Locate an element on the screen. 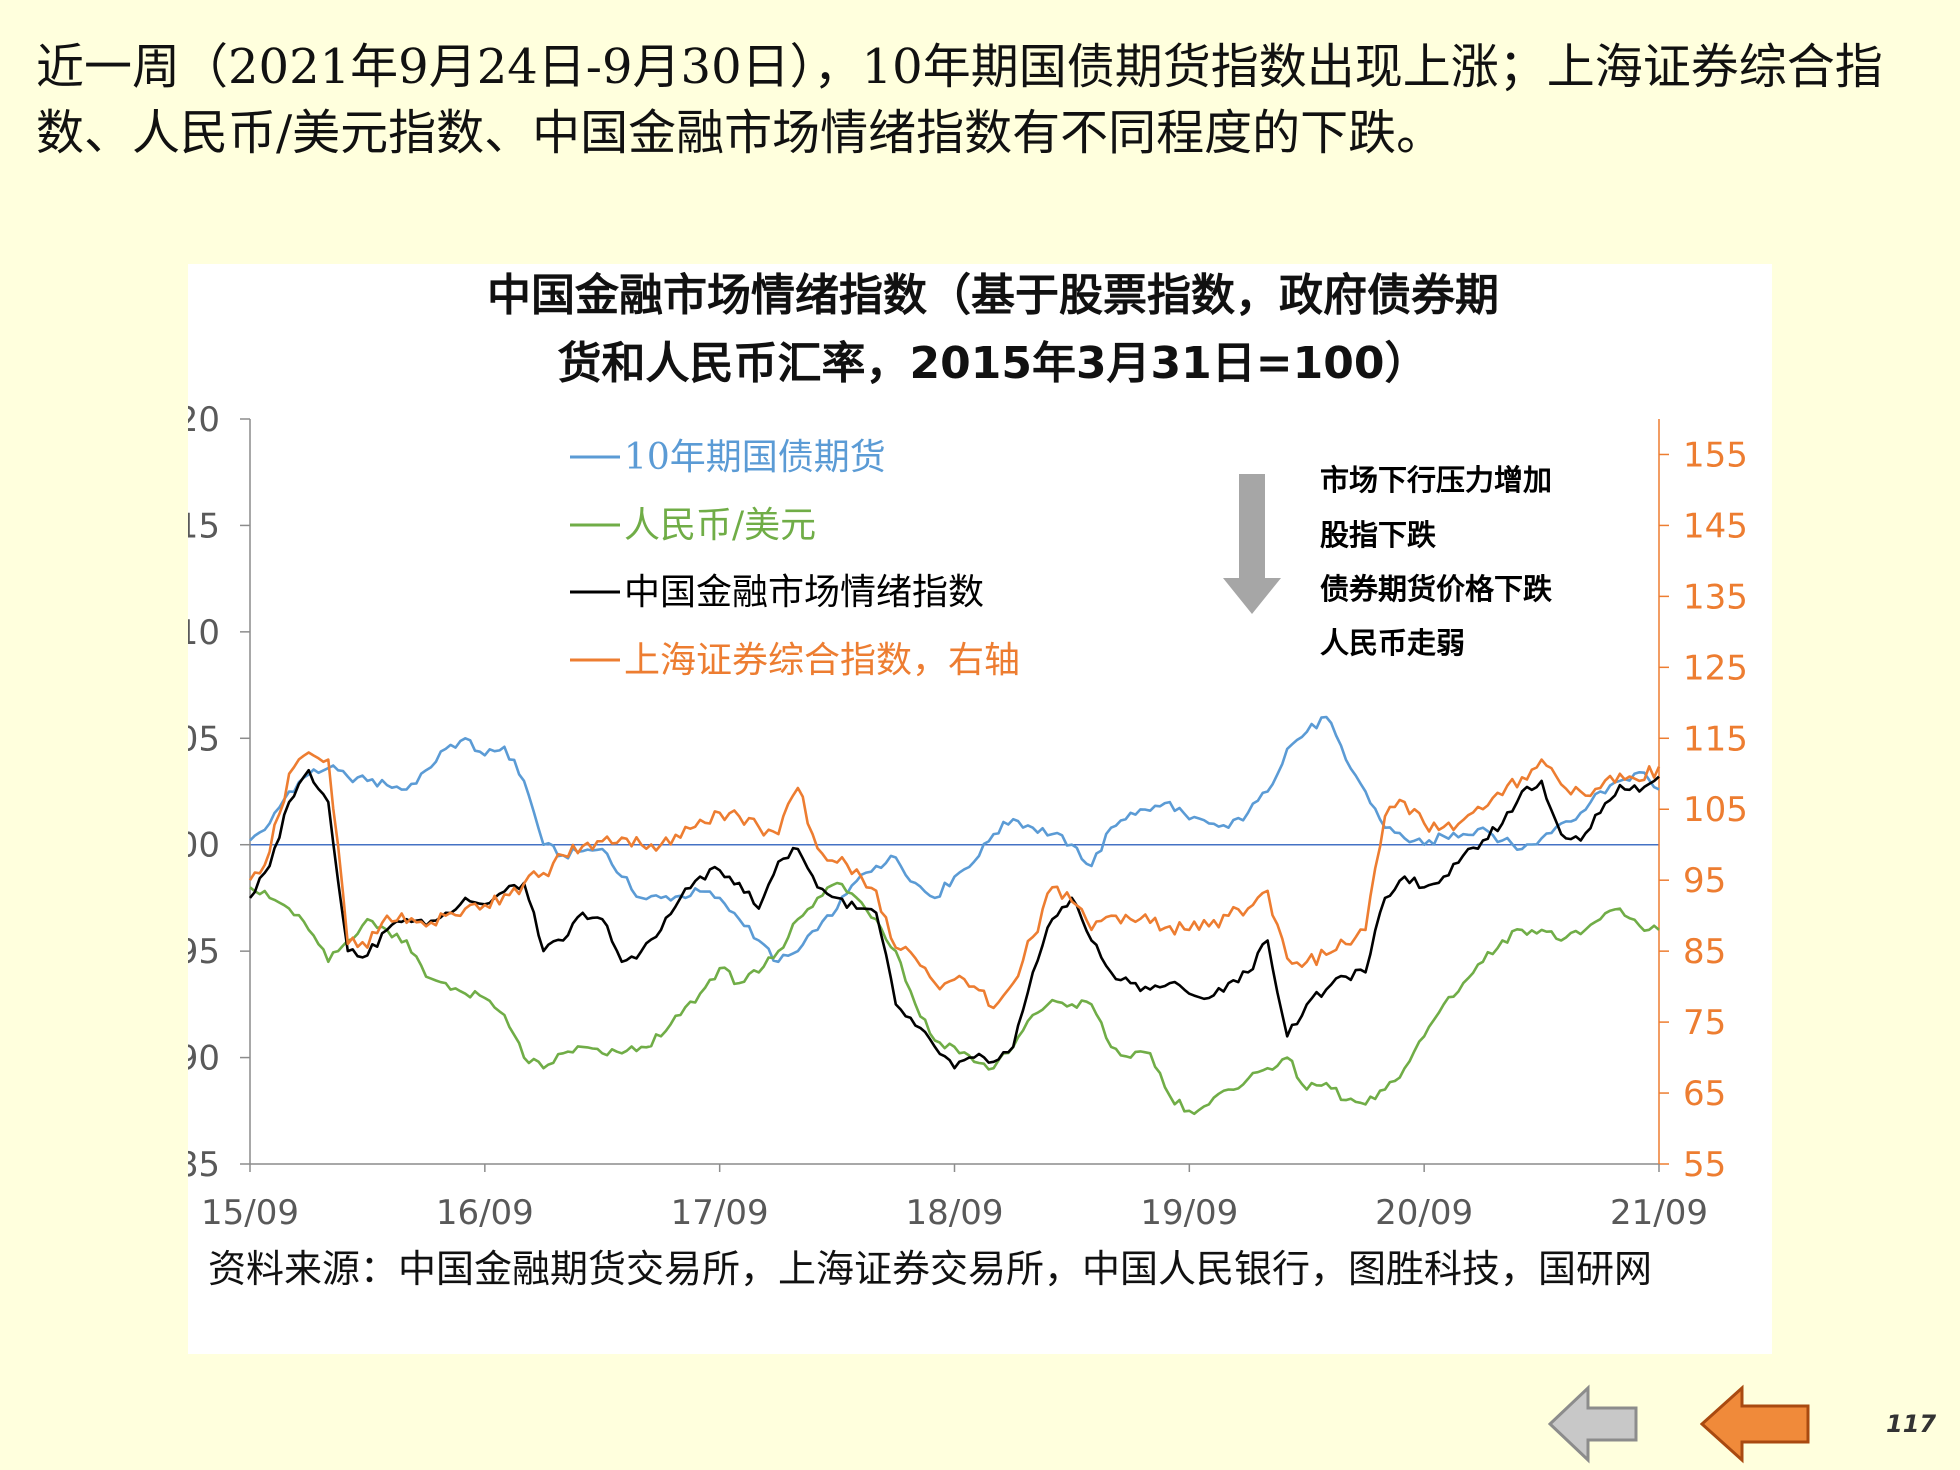 This screenshot has width=1960, height=1470. right-tick-label: 115 is located at coordinates (1715, 739).